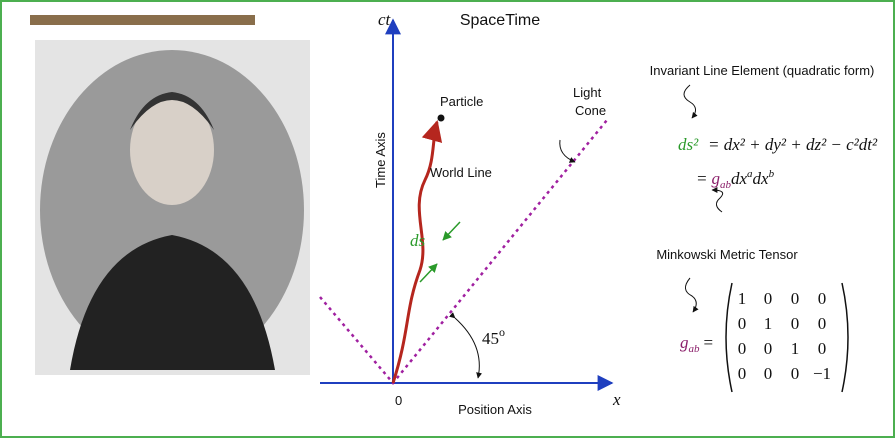  Describe the element at coordinates (567, 151) in the screenshot. I see `cone-pointer` at that location.